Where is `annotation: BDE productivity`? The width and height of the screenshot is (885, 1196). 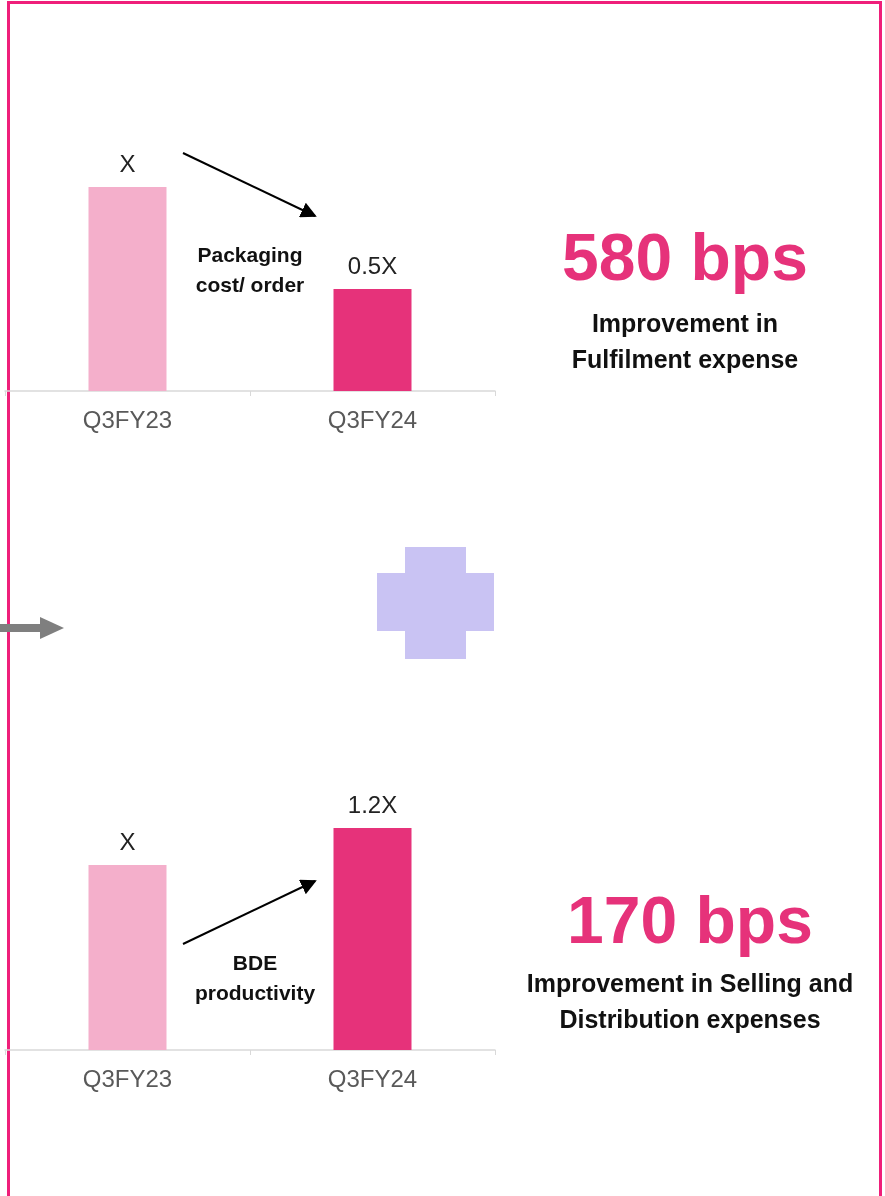
annotation: BDE productivity is located at coordinates (255, 978).